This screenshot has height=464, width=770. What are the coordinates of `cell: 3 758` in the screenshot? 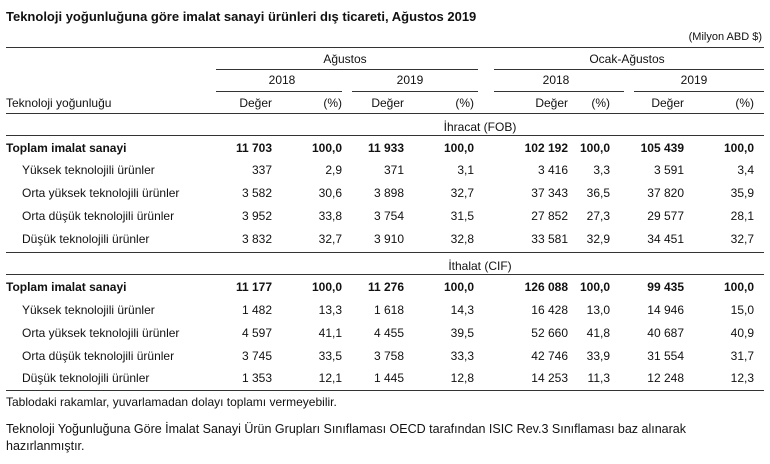 It's located at (388, 356).